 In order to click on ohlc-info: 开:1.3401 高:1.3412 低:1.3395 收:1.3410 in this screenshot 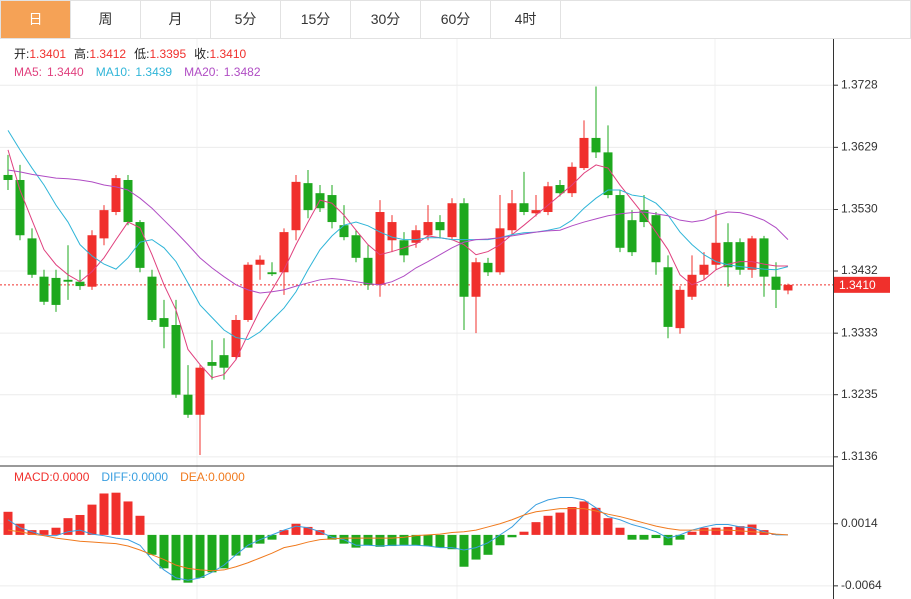, I will do `click(130, 53)`.